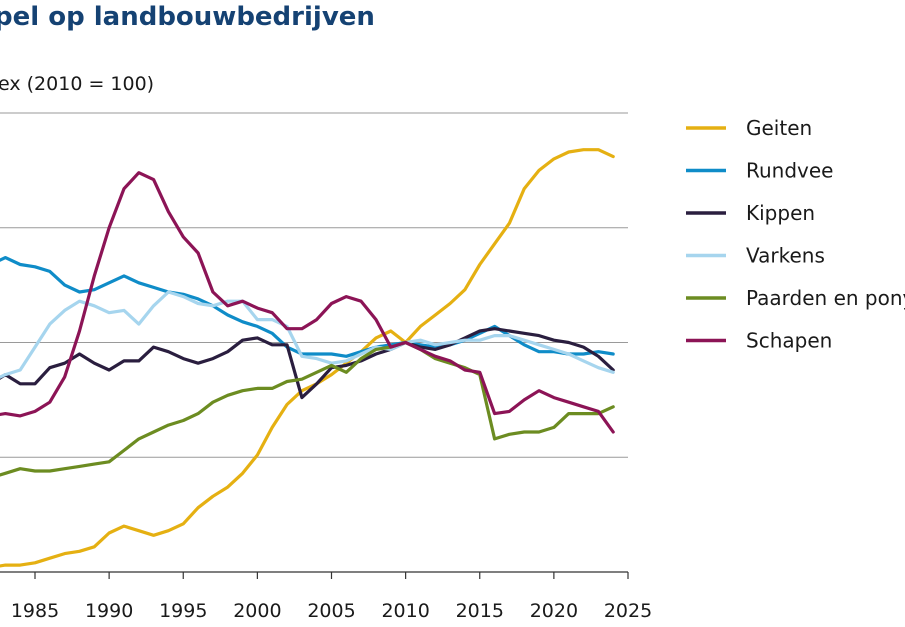 Image resolution: width=905 pixels, height=627 pixels. What do you see at coordinates (789, 341) in the screenshot?
I see `legend-label: Schapen` at bounding box center [789, 341].